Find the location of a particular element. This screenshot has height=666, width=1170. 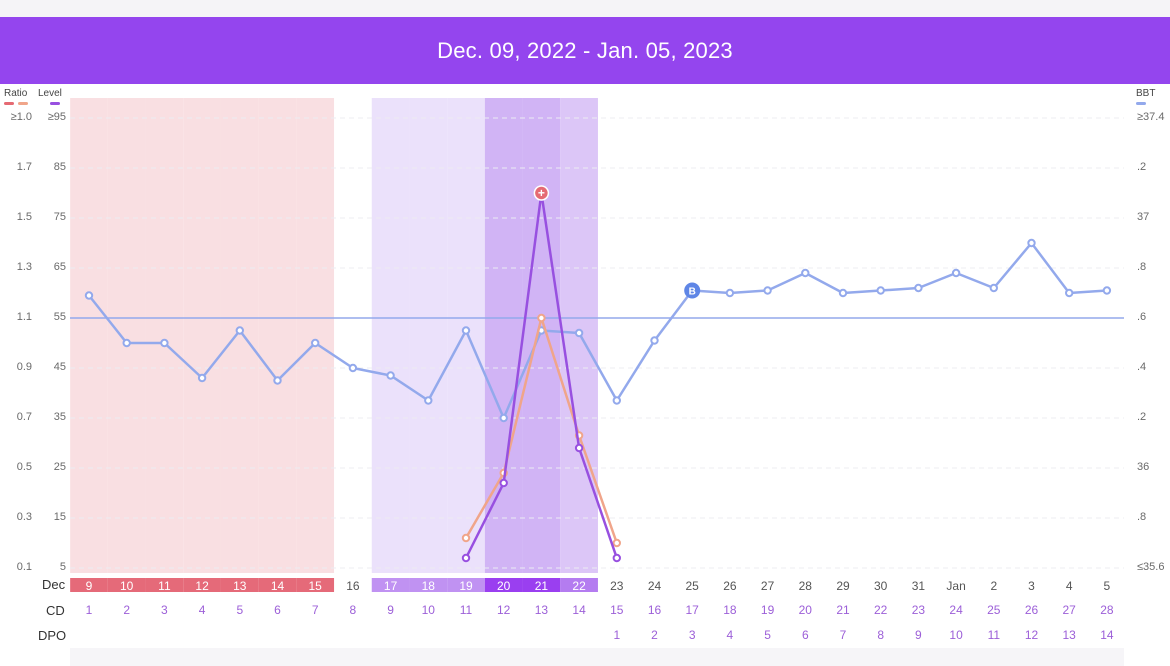

ratio-tick: 0.3 is located at coordinates (24, 517).